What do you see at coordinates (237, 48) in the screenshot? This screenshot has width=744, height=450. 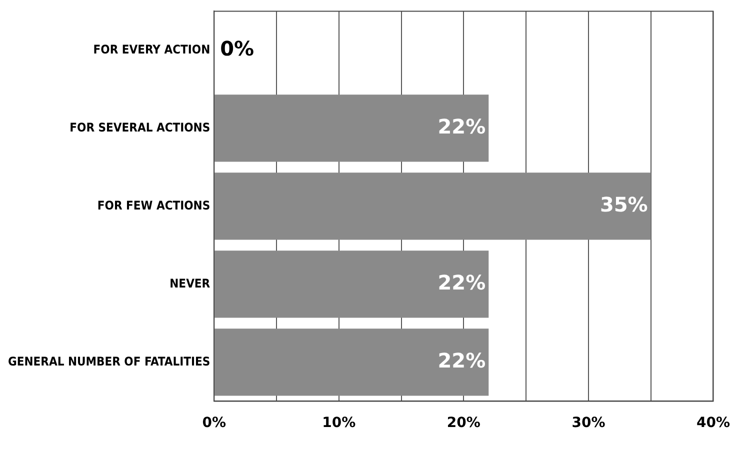 I see `data-label: 0%` at bounding box center [237, 48].